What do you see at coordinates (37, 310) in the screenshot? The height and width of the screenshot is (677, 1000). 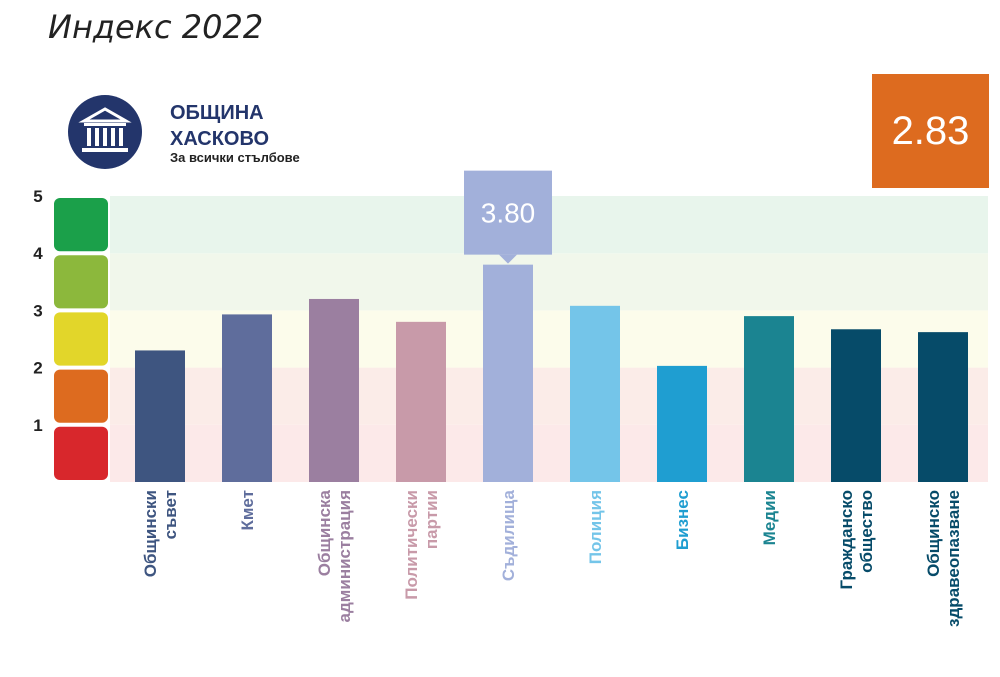 I see `y-tick-label: 3` at bounding box center [37, 310].